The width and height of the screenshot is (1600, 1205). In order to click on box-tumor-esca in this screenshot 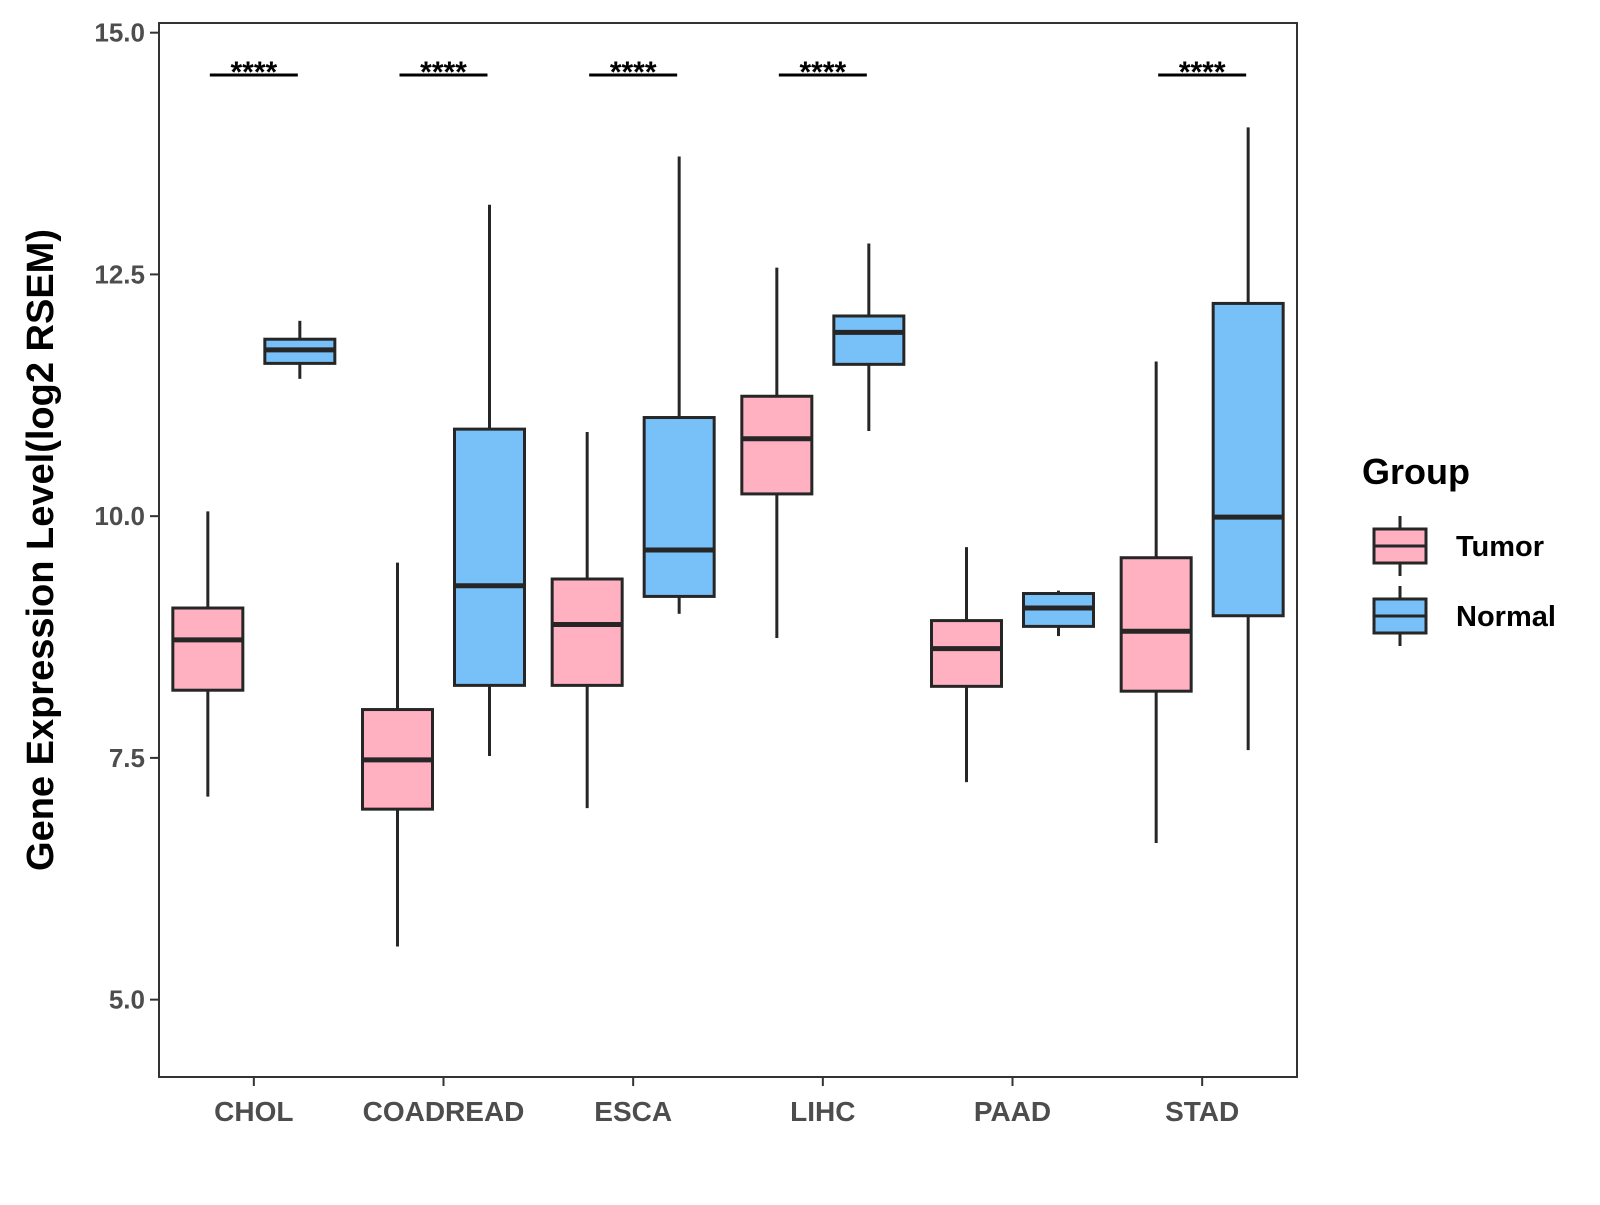, I will do `click(587, 620)`.